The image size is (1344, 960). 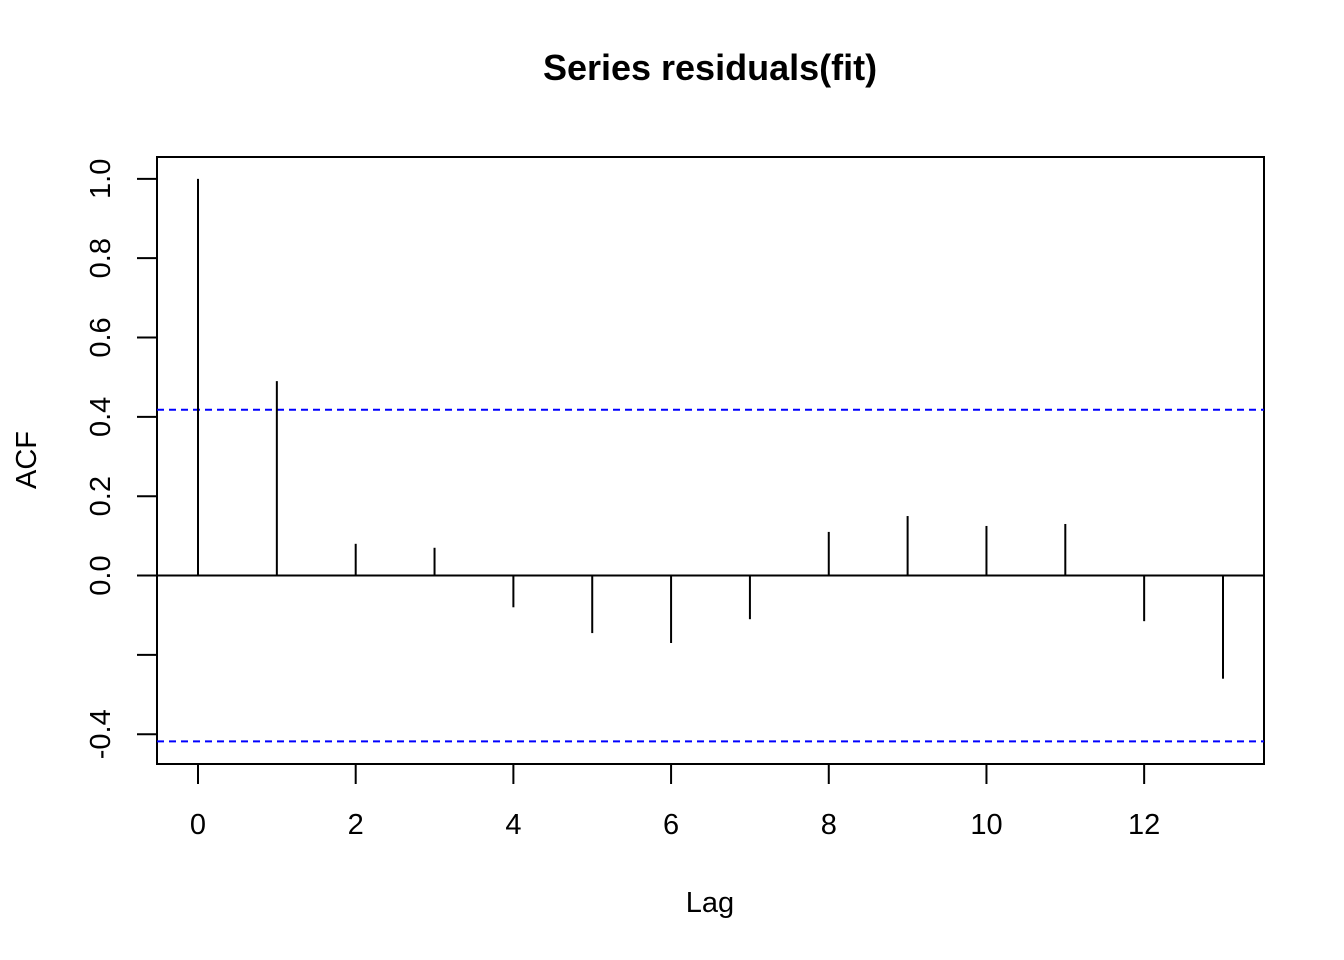 I want to click on y-axis-label: ACF, so click(x=27, y=460).